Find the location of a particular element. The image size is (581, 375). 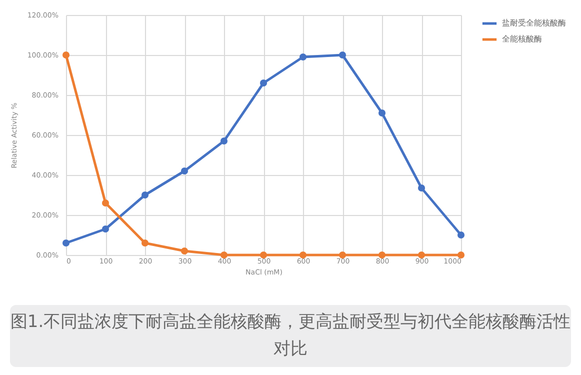

legend-label: 盐耐受全能核酸酶 is located at coordinates (534, 23).